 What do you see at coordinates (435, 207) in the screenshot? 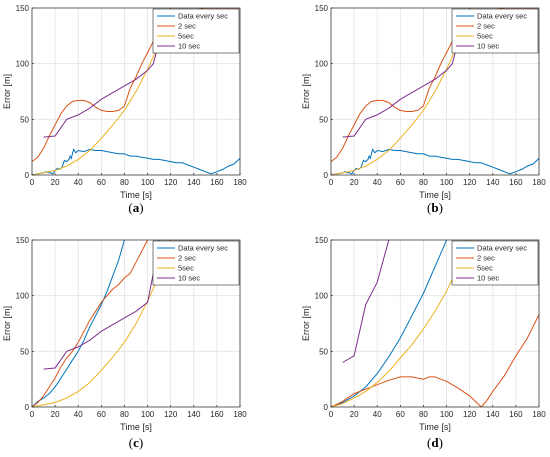
I see `panel-caption: (b)` at bounding box center [435, 207].